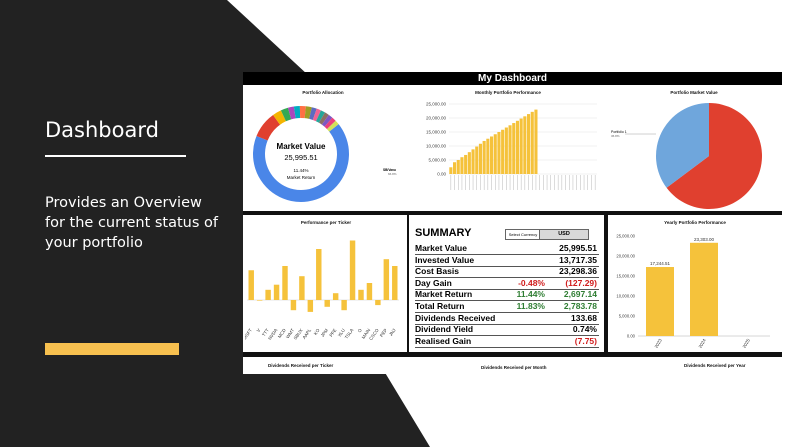 Image resolution: width=794 pixels, height=447 pixels. Describe the element at coordinates (523, 234) in the screenshot. I see `currency-label: Select Currency` at that location.